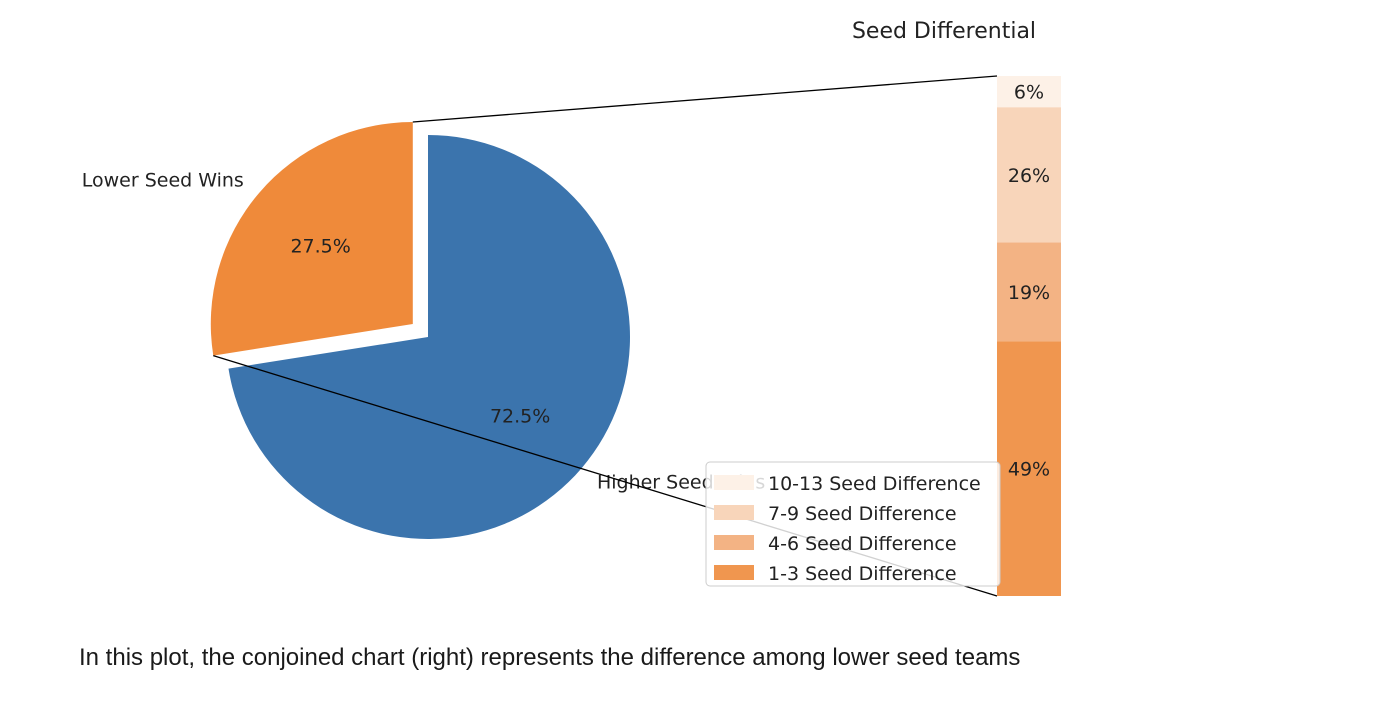 This screenshot has width=1388, height=716. Describe the element at coordinates (320, 246) in the screenshot. I see `pie-pct-label-lower-seed-wins: 27.5%` at that location.